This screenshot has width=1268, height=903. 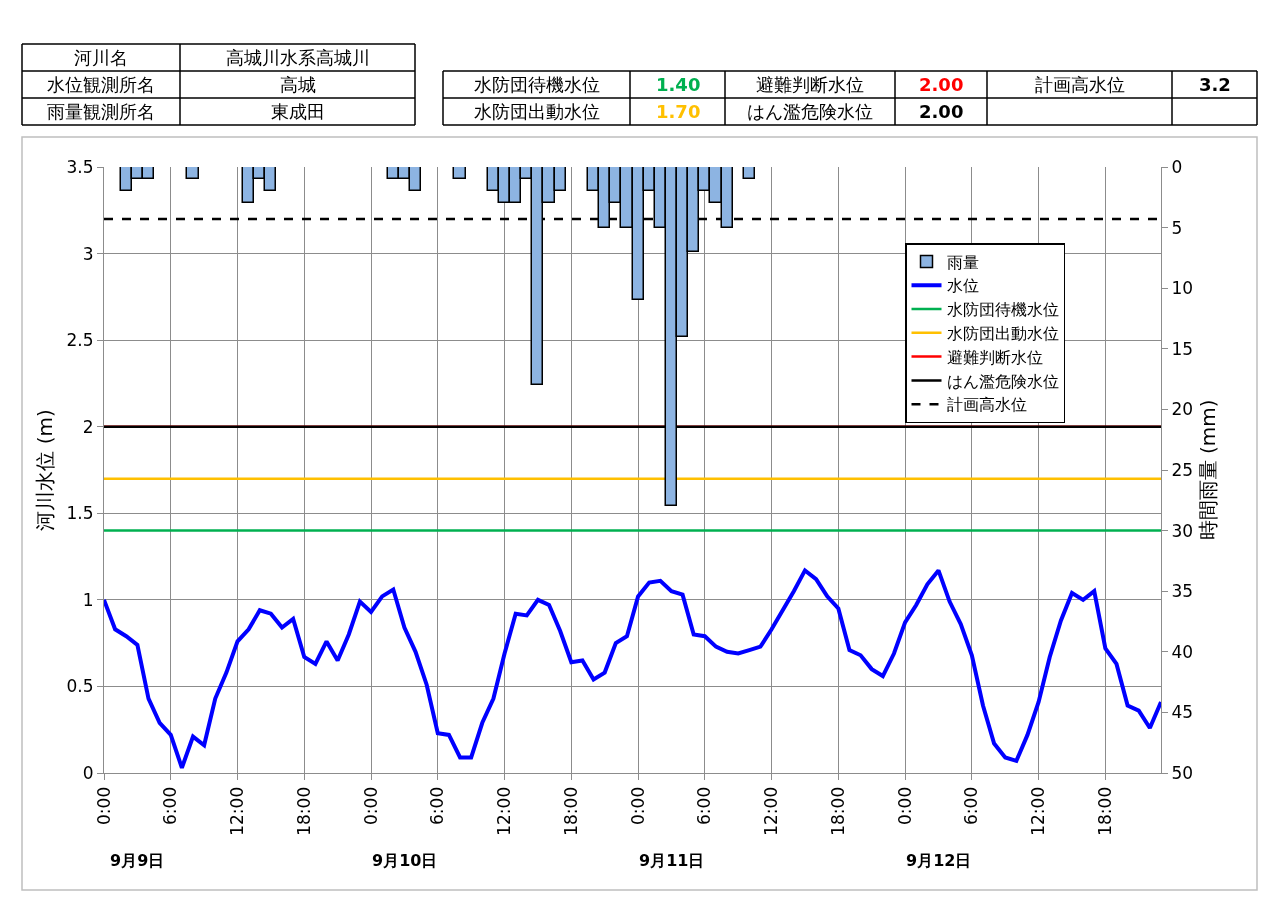 I want to click on text: 河川名, so click(x=101, y=57).